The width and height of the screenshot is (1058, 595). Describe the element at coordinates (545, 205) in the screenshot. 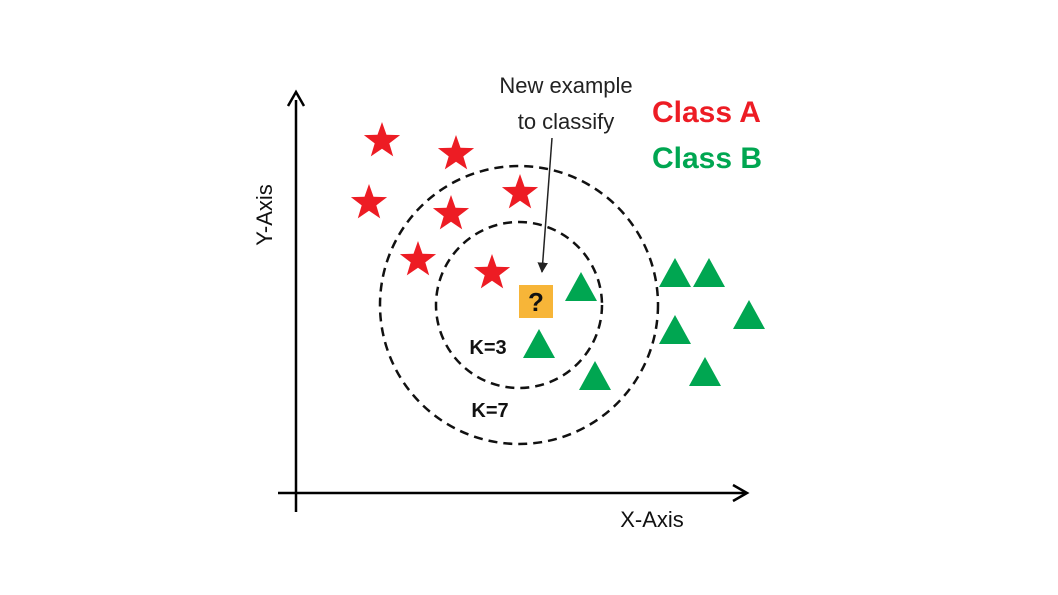

I see `annotation-arrow-icon` at that location.